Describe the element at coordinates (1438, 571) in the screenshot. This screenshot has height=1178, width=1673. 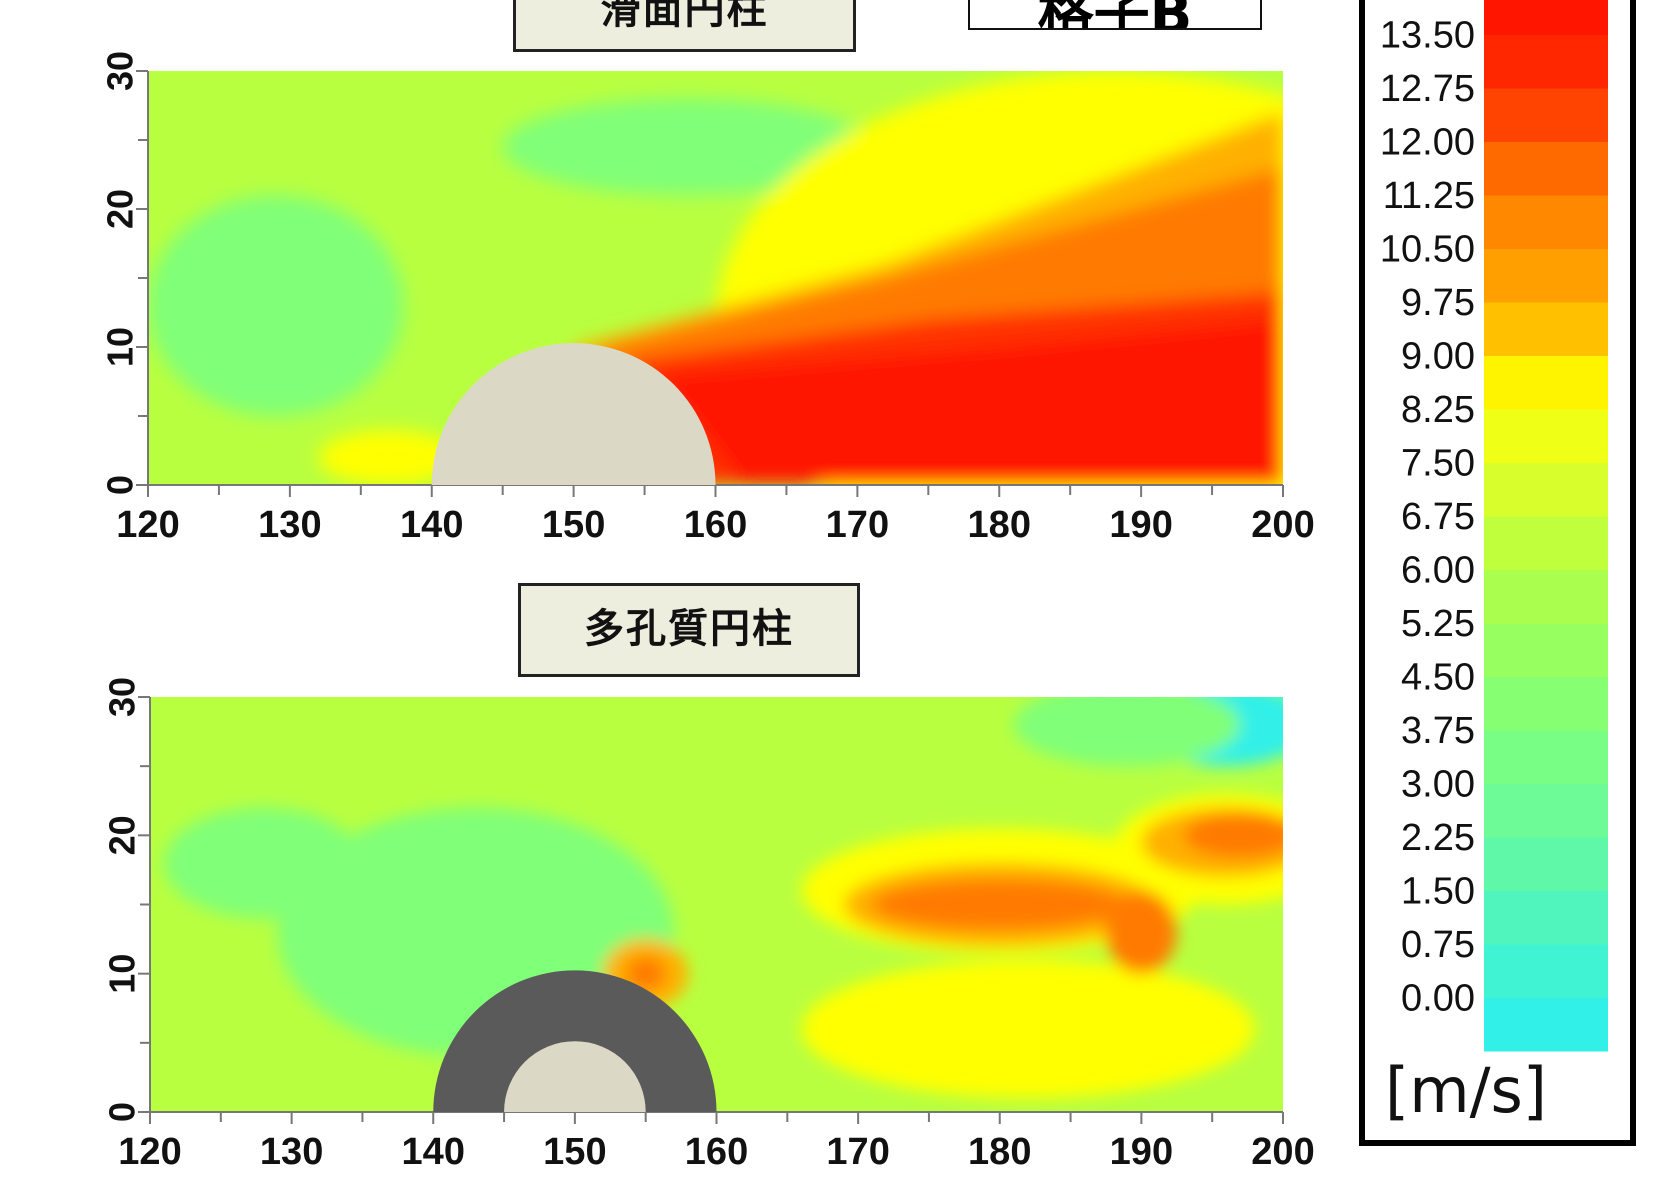
I see `colorbar-tick-label: 6.00` at that location.